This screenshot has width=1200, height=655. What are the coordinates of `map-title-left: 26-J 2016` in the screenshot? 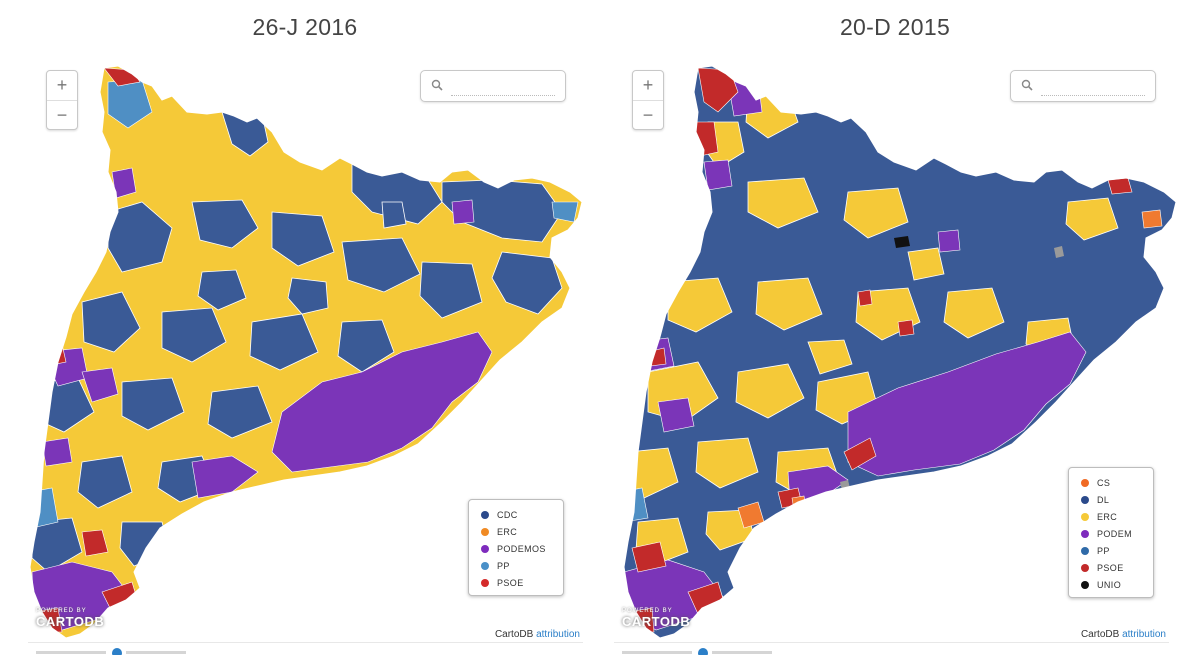 It's located at (305, 27).